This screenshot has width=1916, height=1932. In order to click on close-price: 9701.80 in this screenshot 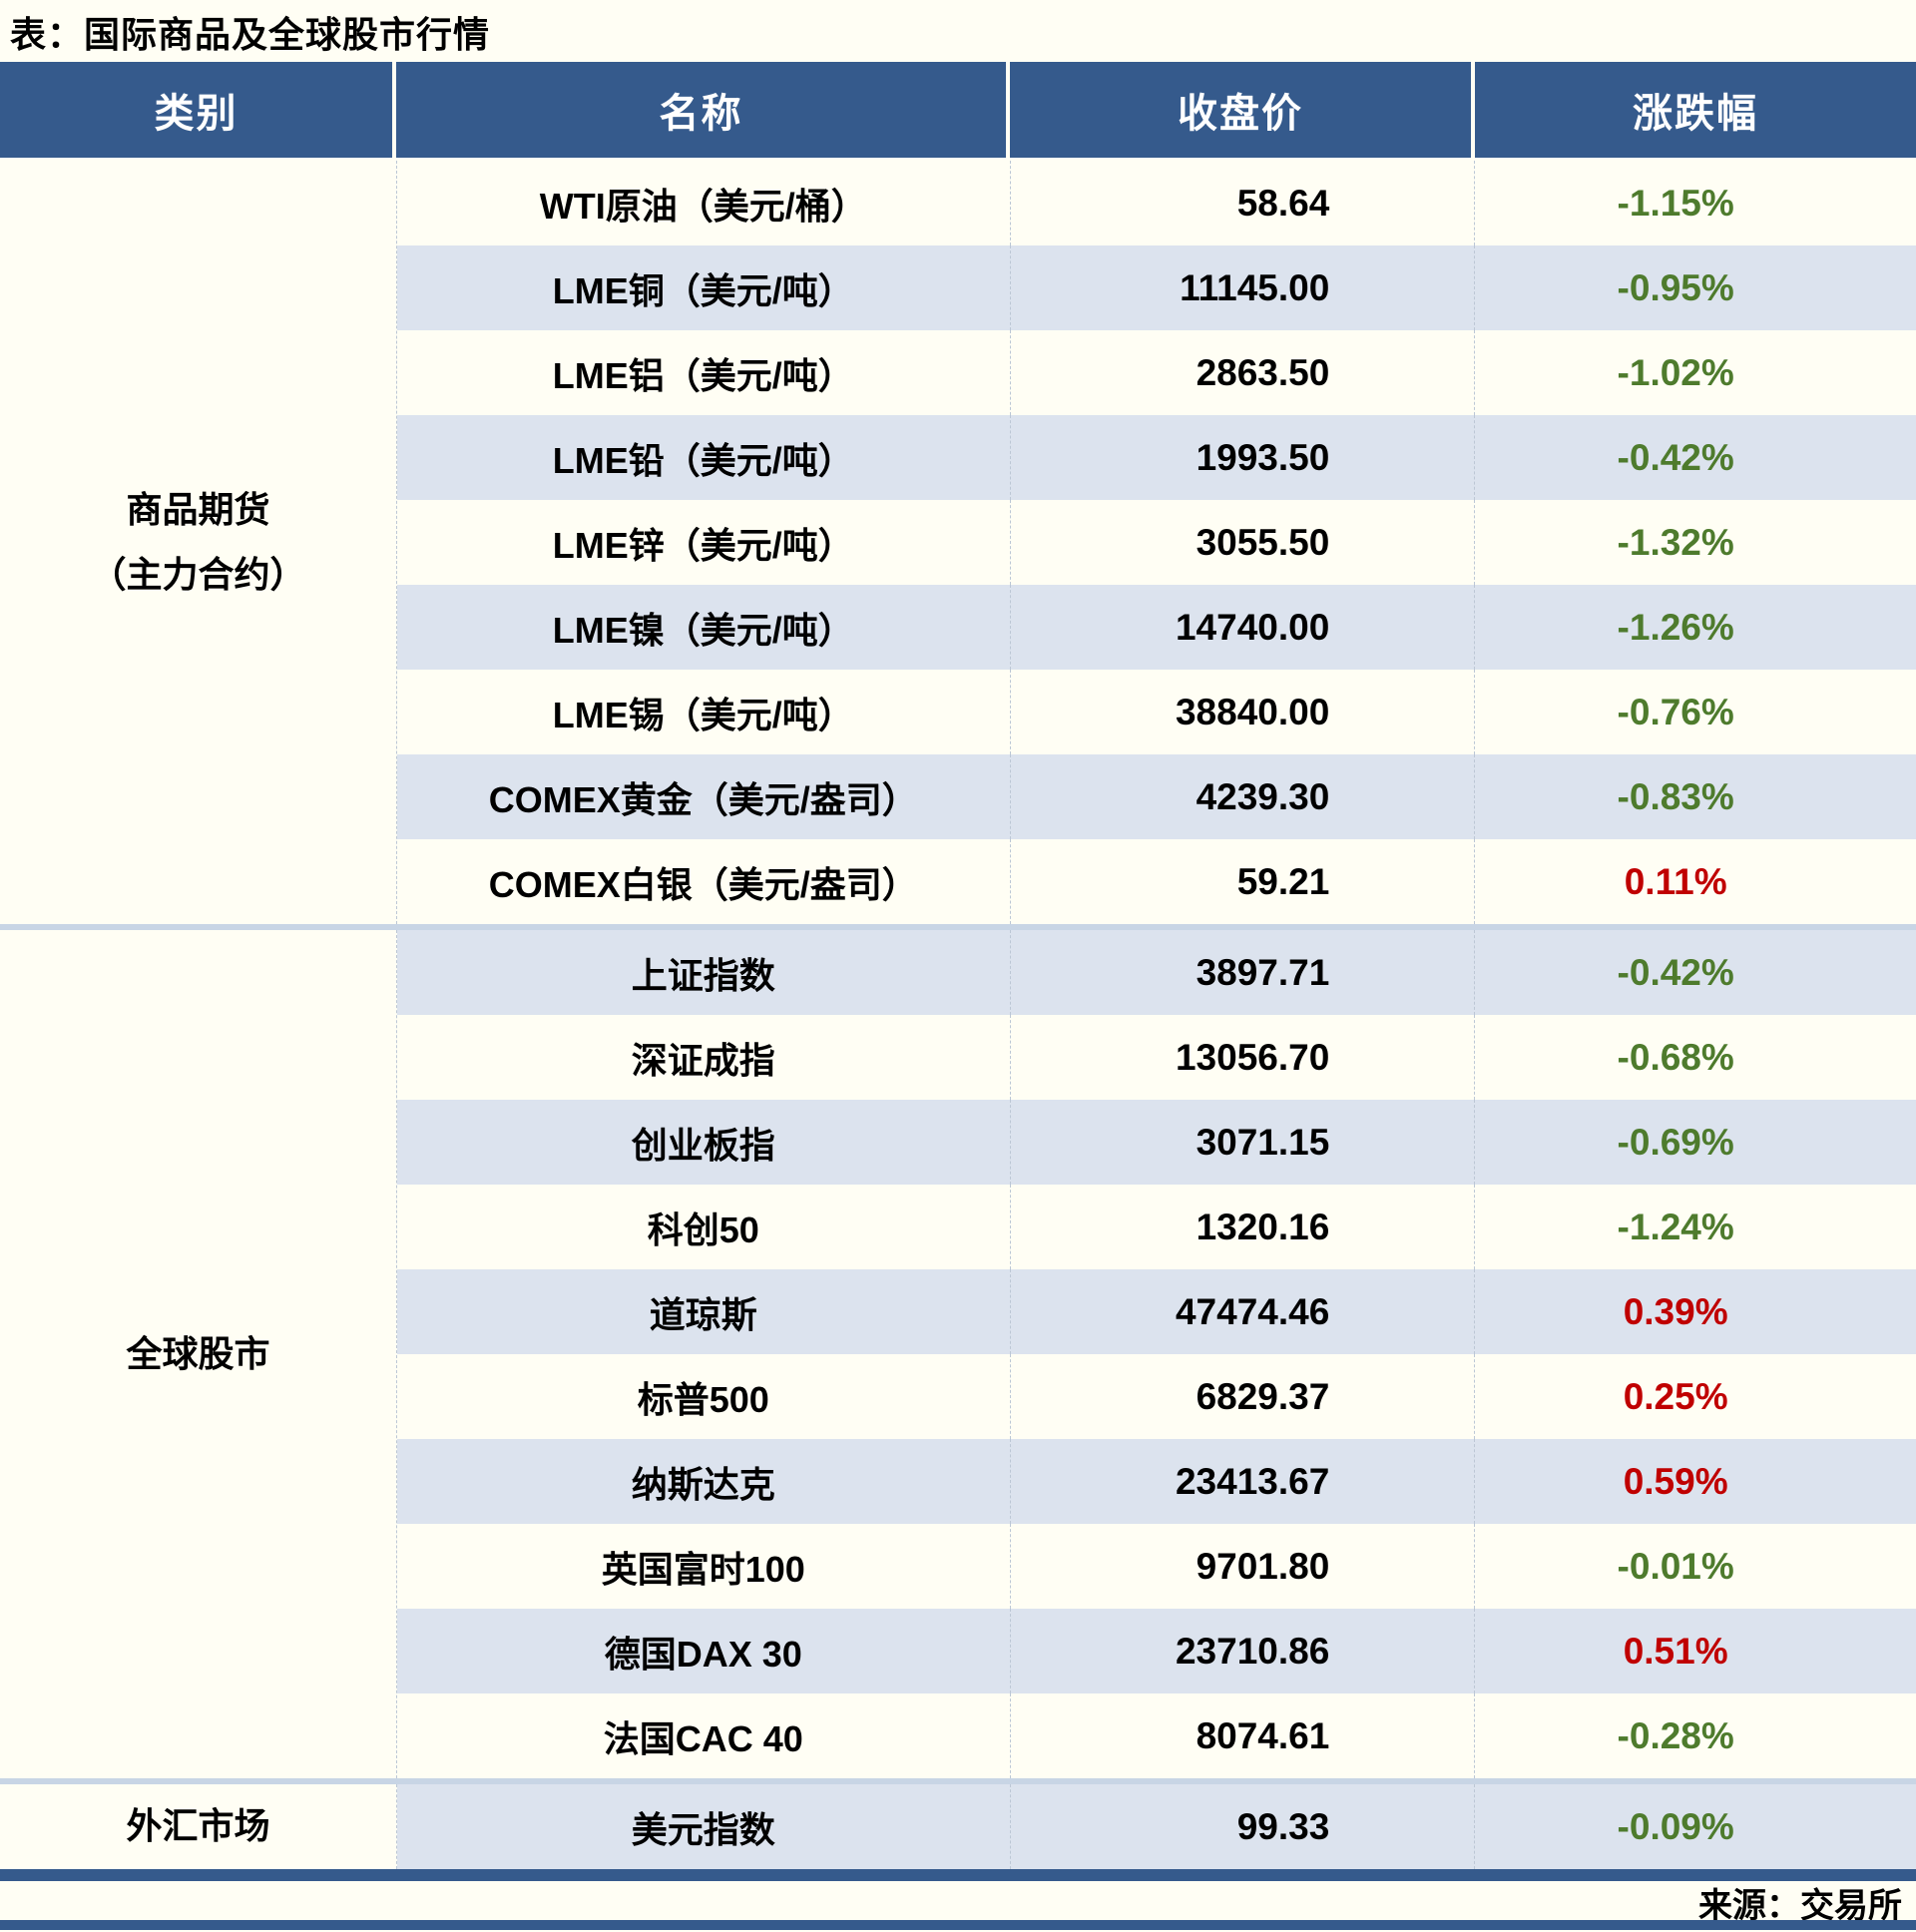, I will do `click(1242, 1566)`.